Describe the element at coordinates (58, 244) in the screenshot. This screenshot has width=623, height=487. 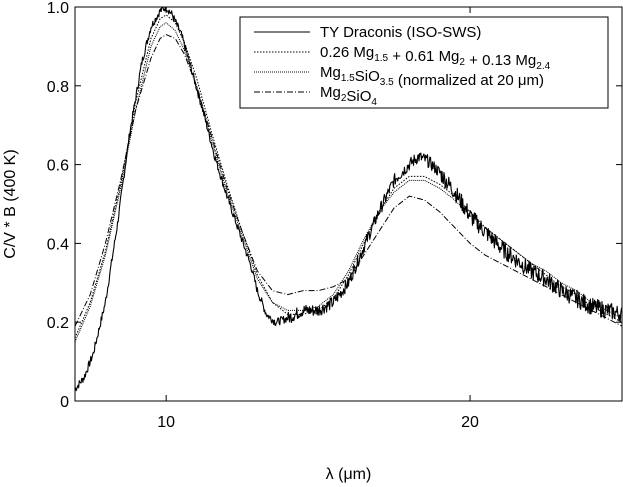
I see `y-tick-label: 0.4` at that location.